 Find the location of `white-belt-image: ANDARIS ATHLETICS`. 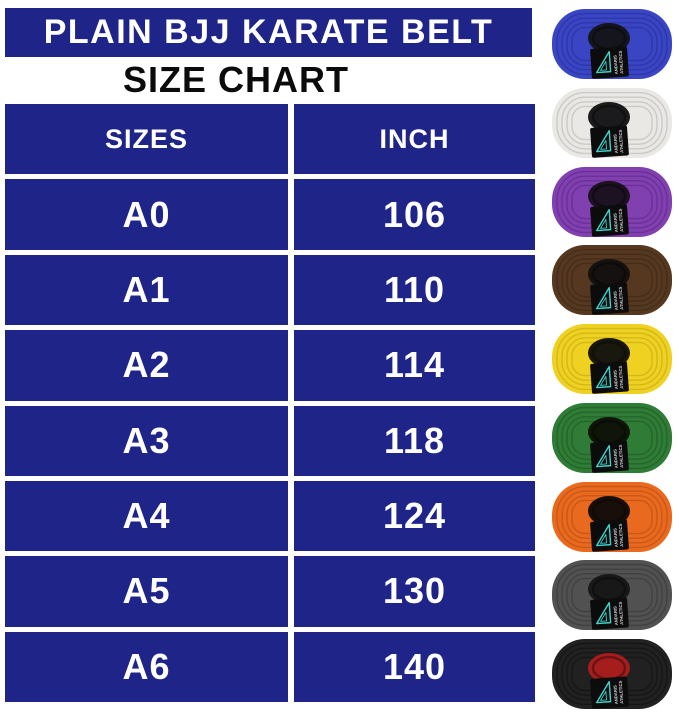

white-belt-image: ANDARIS ATHLETICS is located at coordinates (612, 122).